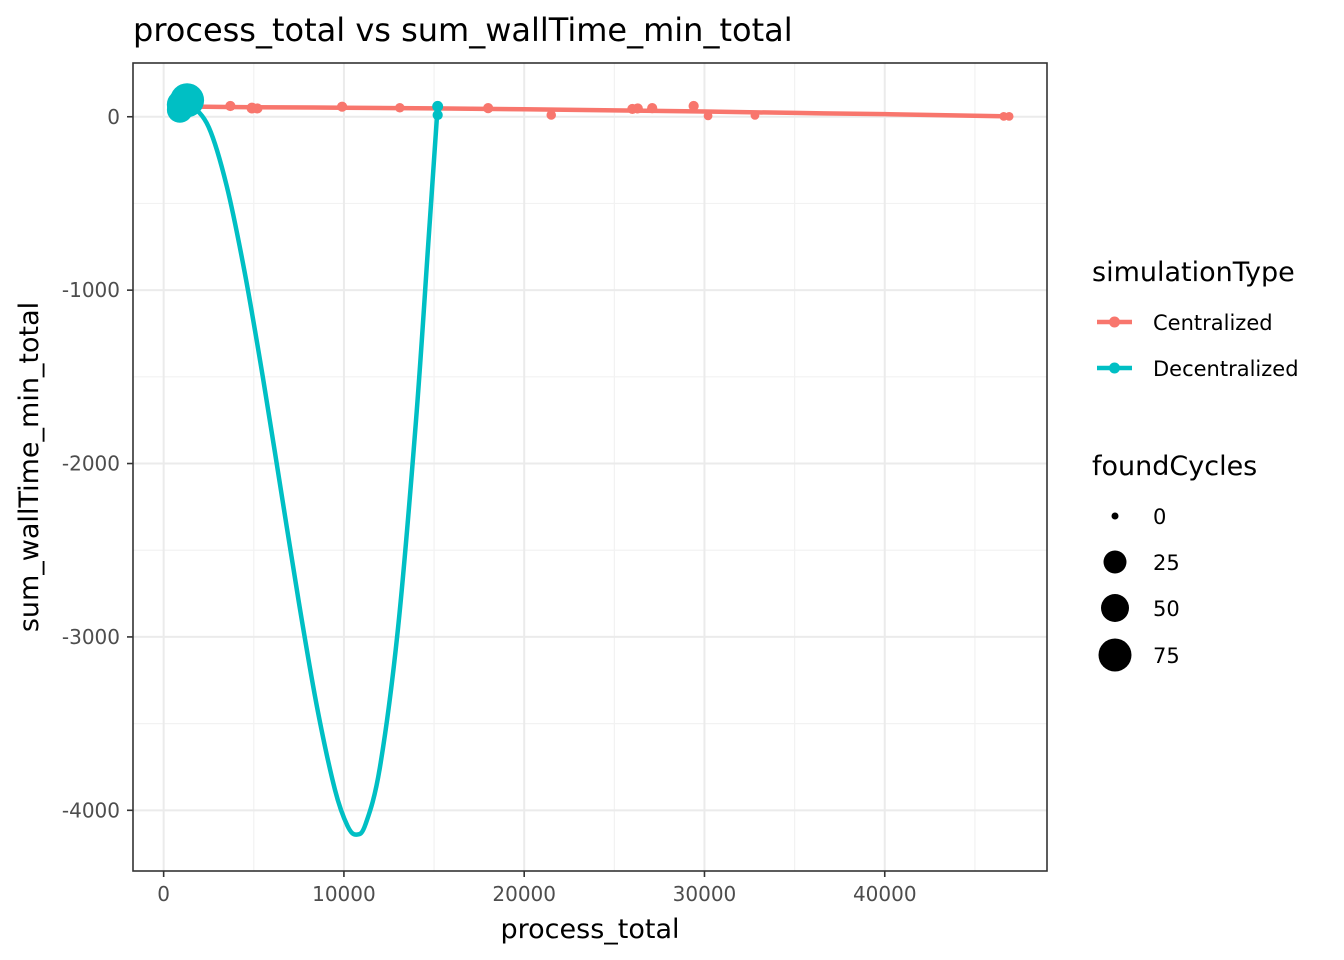  What do you see at coordinates (524, 894) in the screenshot?
I see `x-tick-label: 20000` at bounding box center [524, 894].